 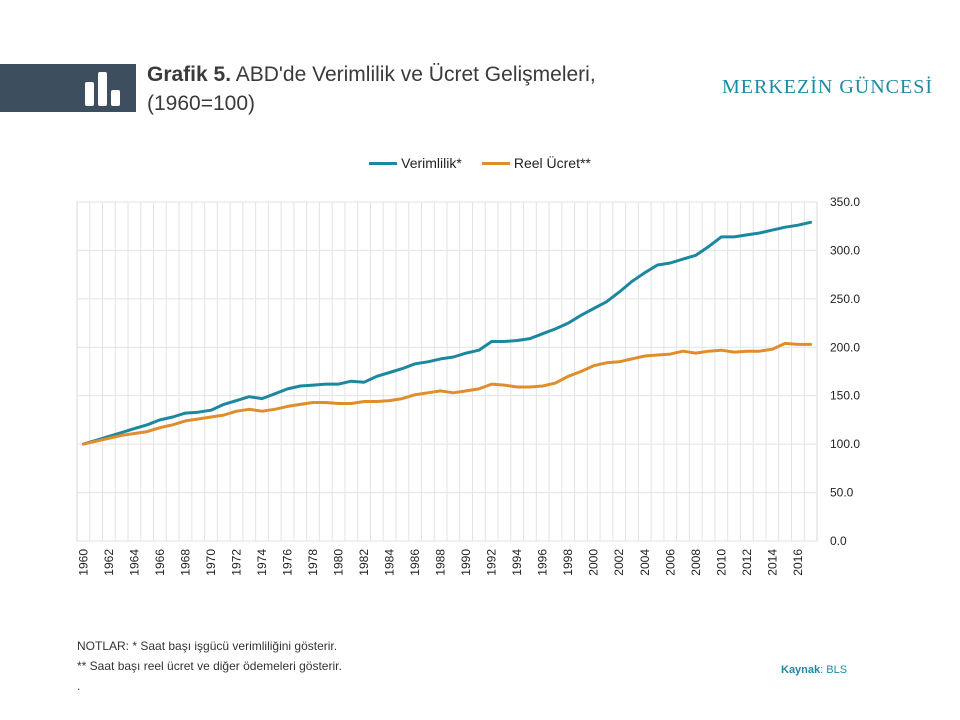 I want to click on x-tick-label: 1996, so click(x=543, y=562).